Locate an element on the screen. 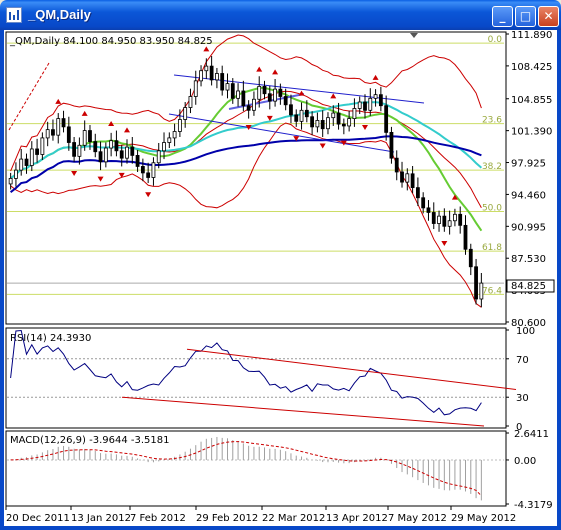 This screenshot has height=530, width=561. time-tick-label: 29 Feb 2012 is located at coordinates (227, 518).